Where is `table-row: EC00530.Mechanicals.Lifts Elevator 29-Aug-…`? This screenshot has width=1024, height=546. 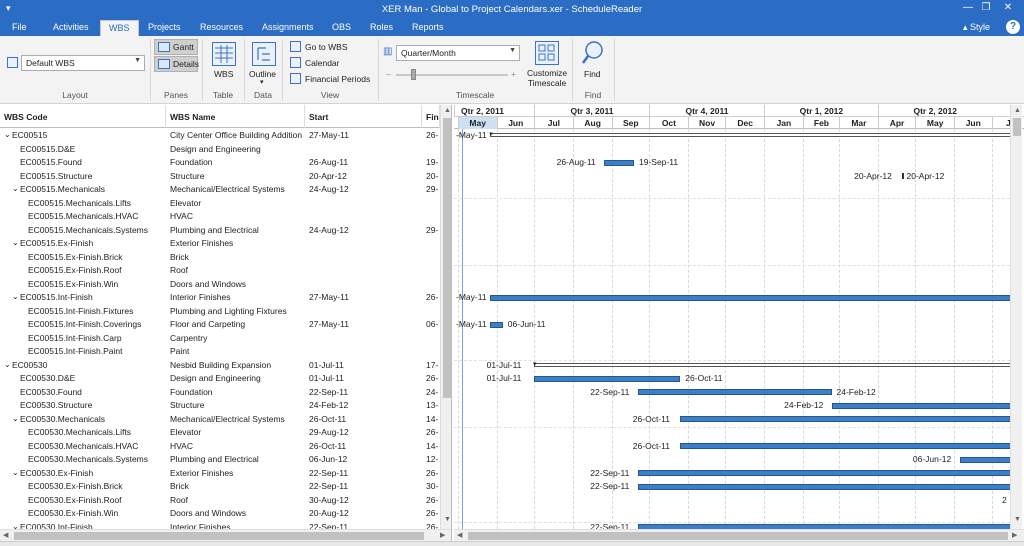
table-row: EC00530.Mechanicals.Lifts Elevator 29-Aug-… is located at coordinates (220, 433).